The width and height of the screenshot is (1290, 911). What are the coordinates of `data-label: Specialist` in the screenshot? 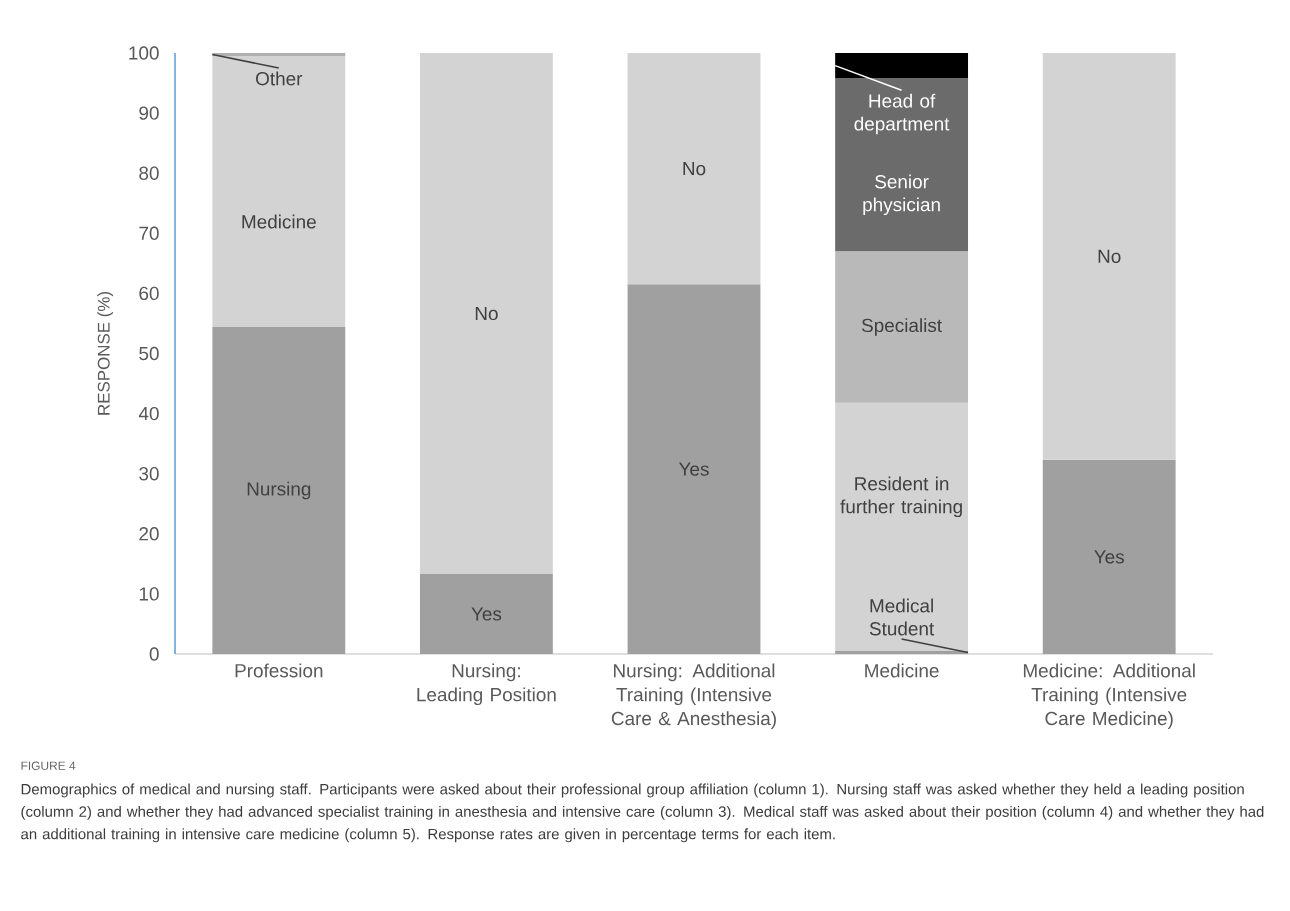 It's located at (901, 327).